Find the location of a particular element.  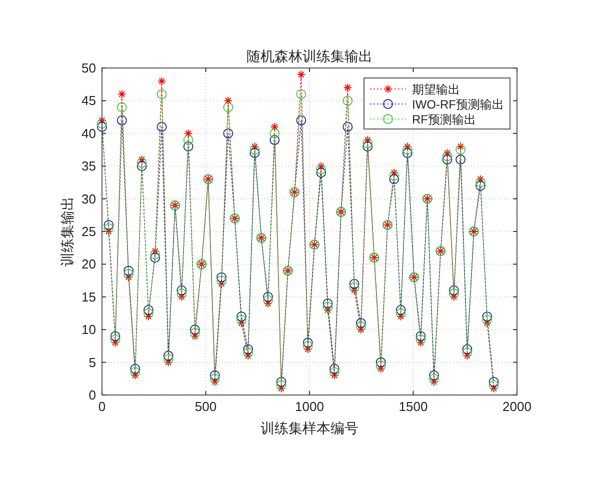

x-axis-title: 训练集样本编号 is located at coordinates (309, 428).